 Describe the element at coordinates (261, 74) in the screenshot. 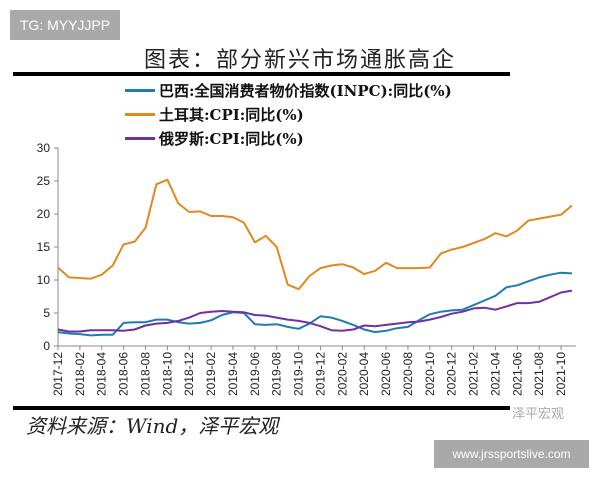

I see `top-rule` at that location.